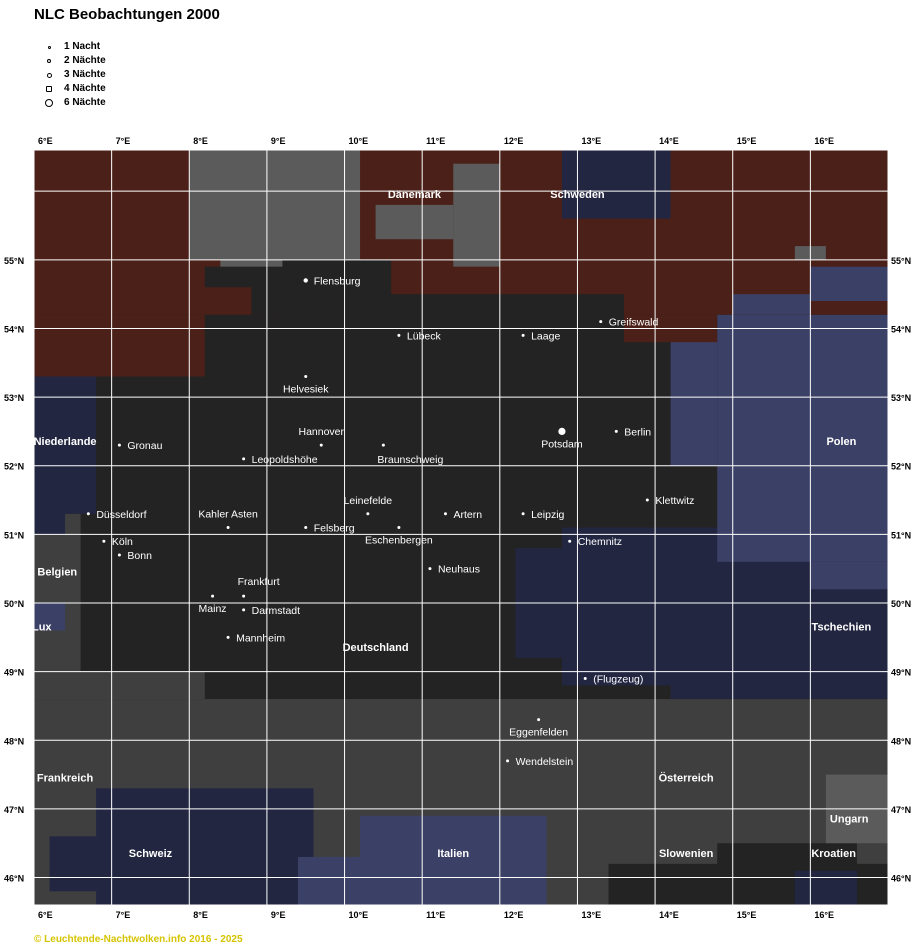  Describe the element at coordinates (278, 141) in the screenshot. I see `lon-tick-label-top: 9°E` at that location.